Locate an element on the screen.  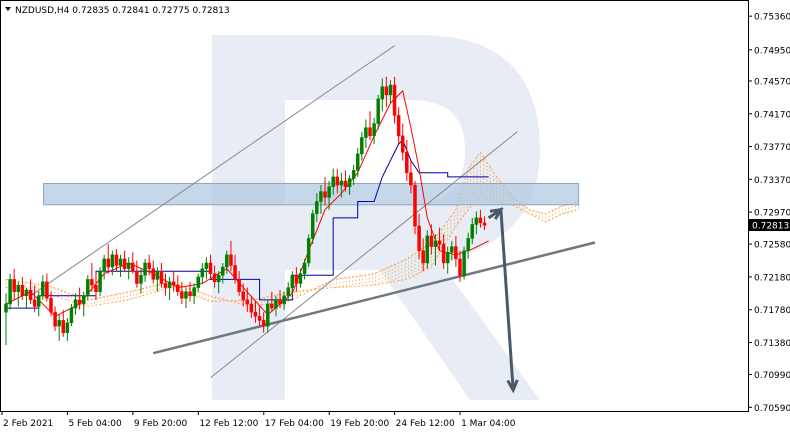
price-tick-label: 0.70590 is located at coordinates (772, 409).